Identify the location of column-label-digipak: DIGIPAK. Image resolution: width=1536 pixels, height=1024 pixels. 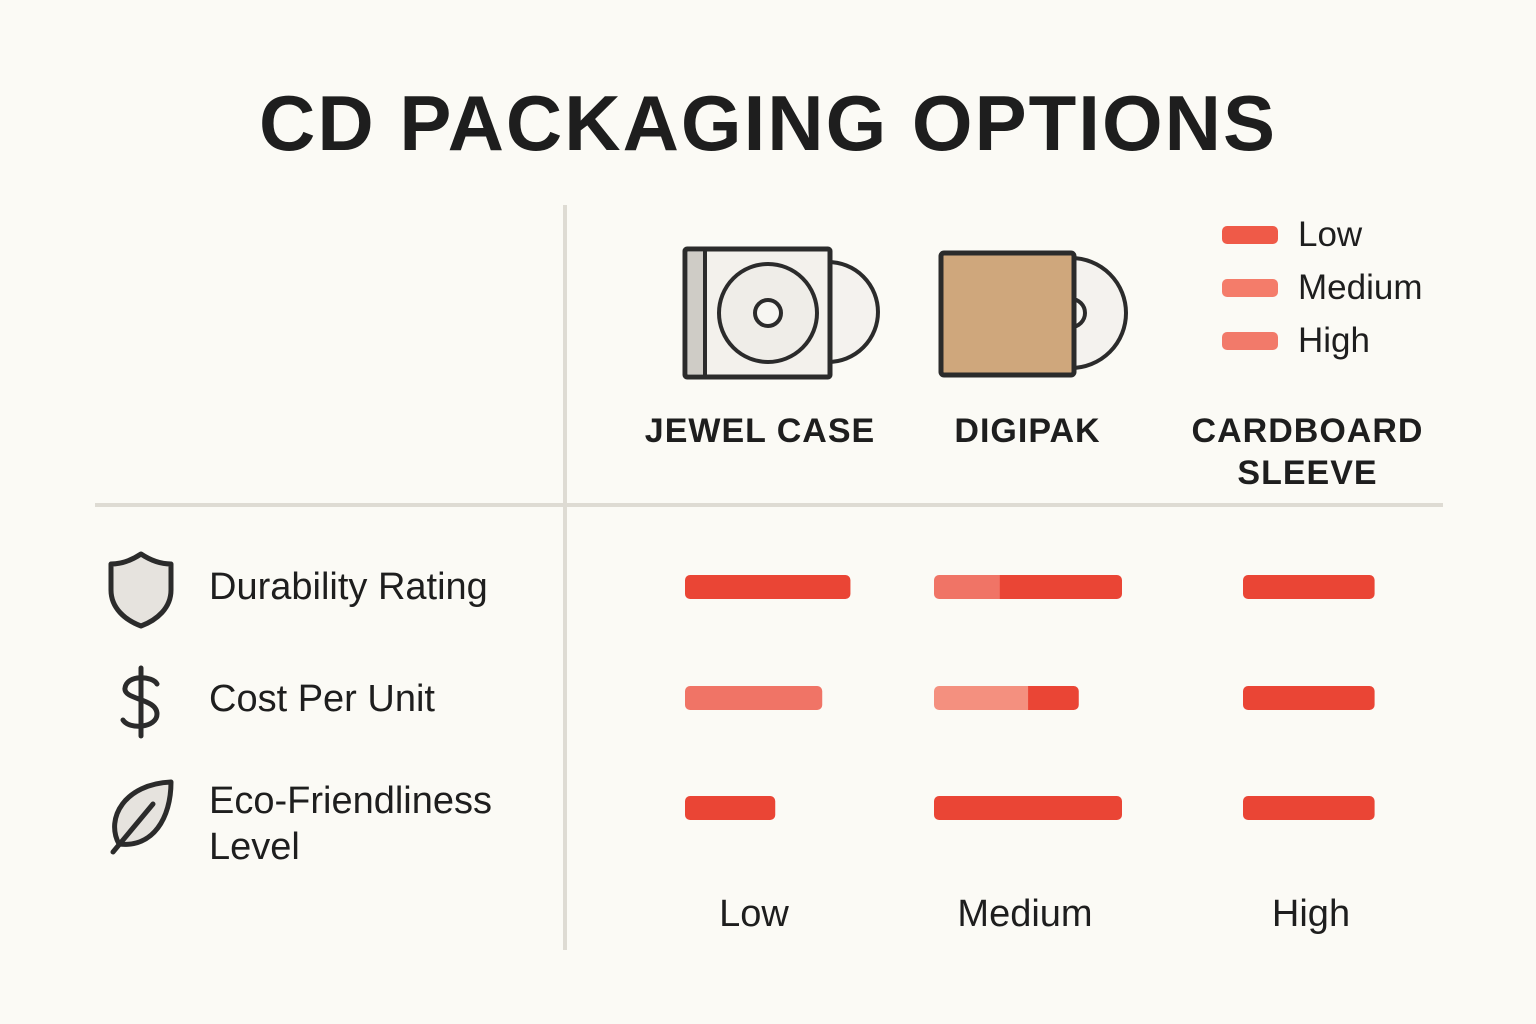
(1027, 431).